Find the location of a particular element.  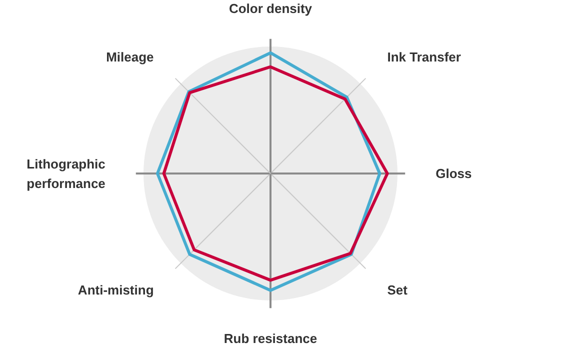

spoke-label: Set is located at coordinates (397, 290).